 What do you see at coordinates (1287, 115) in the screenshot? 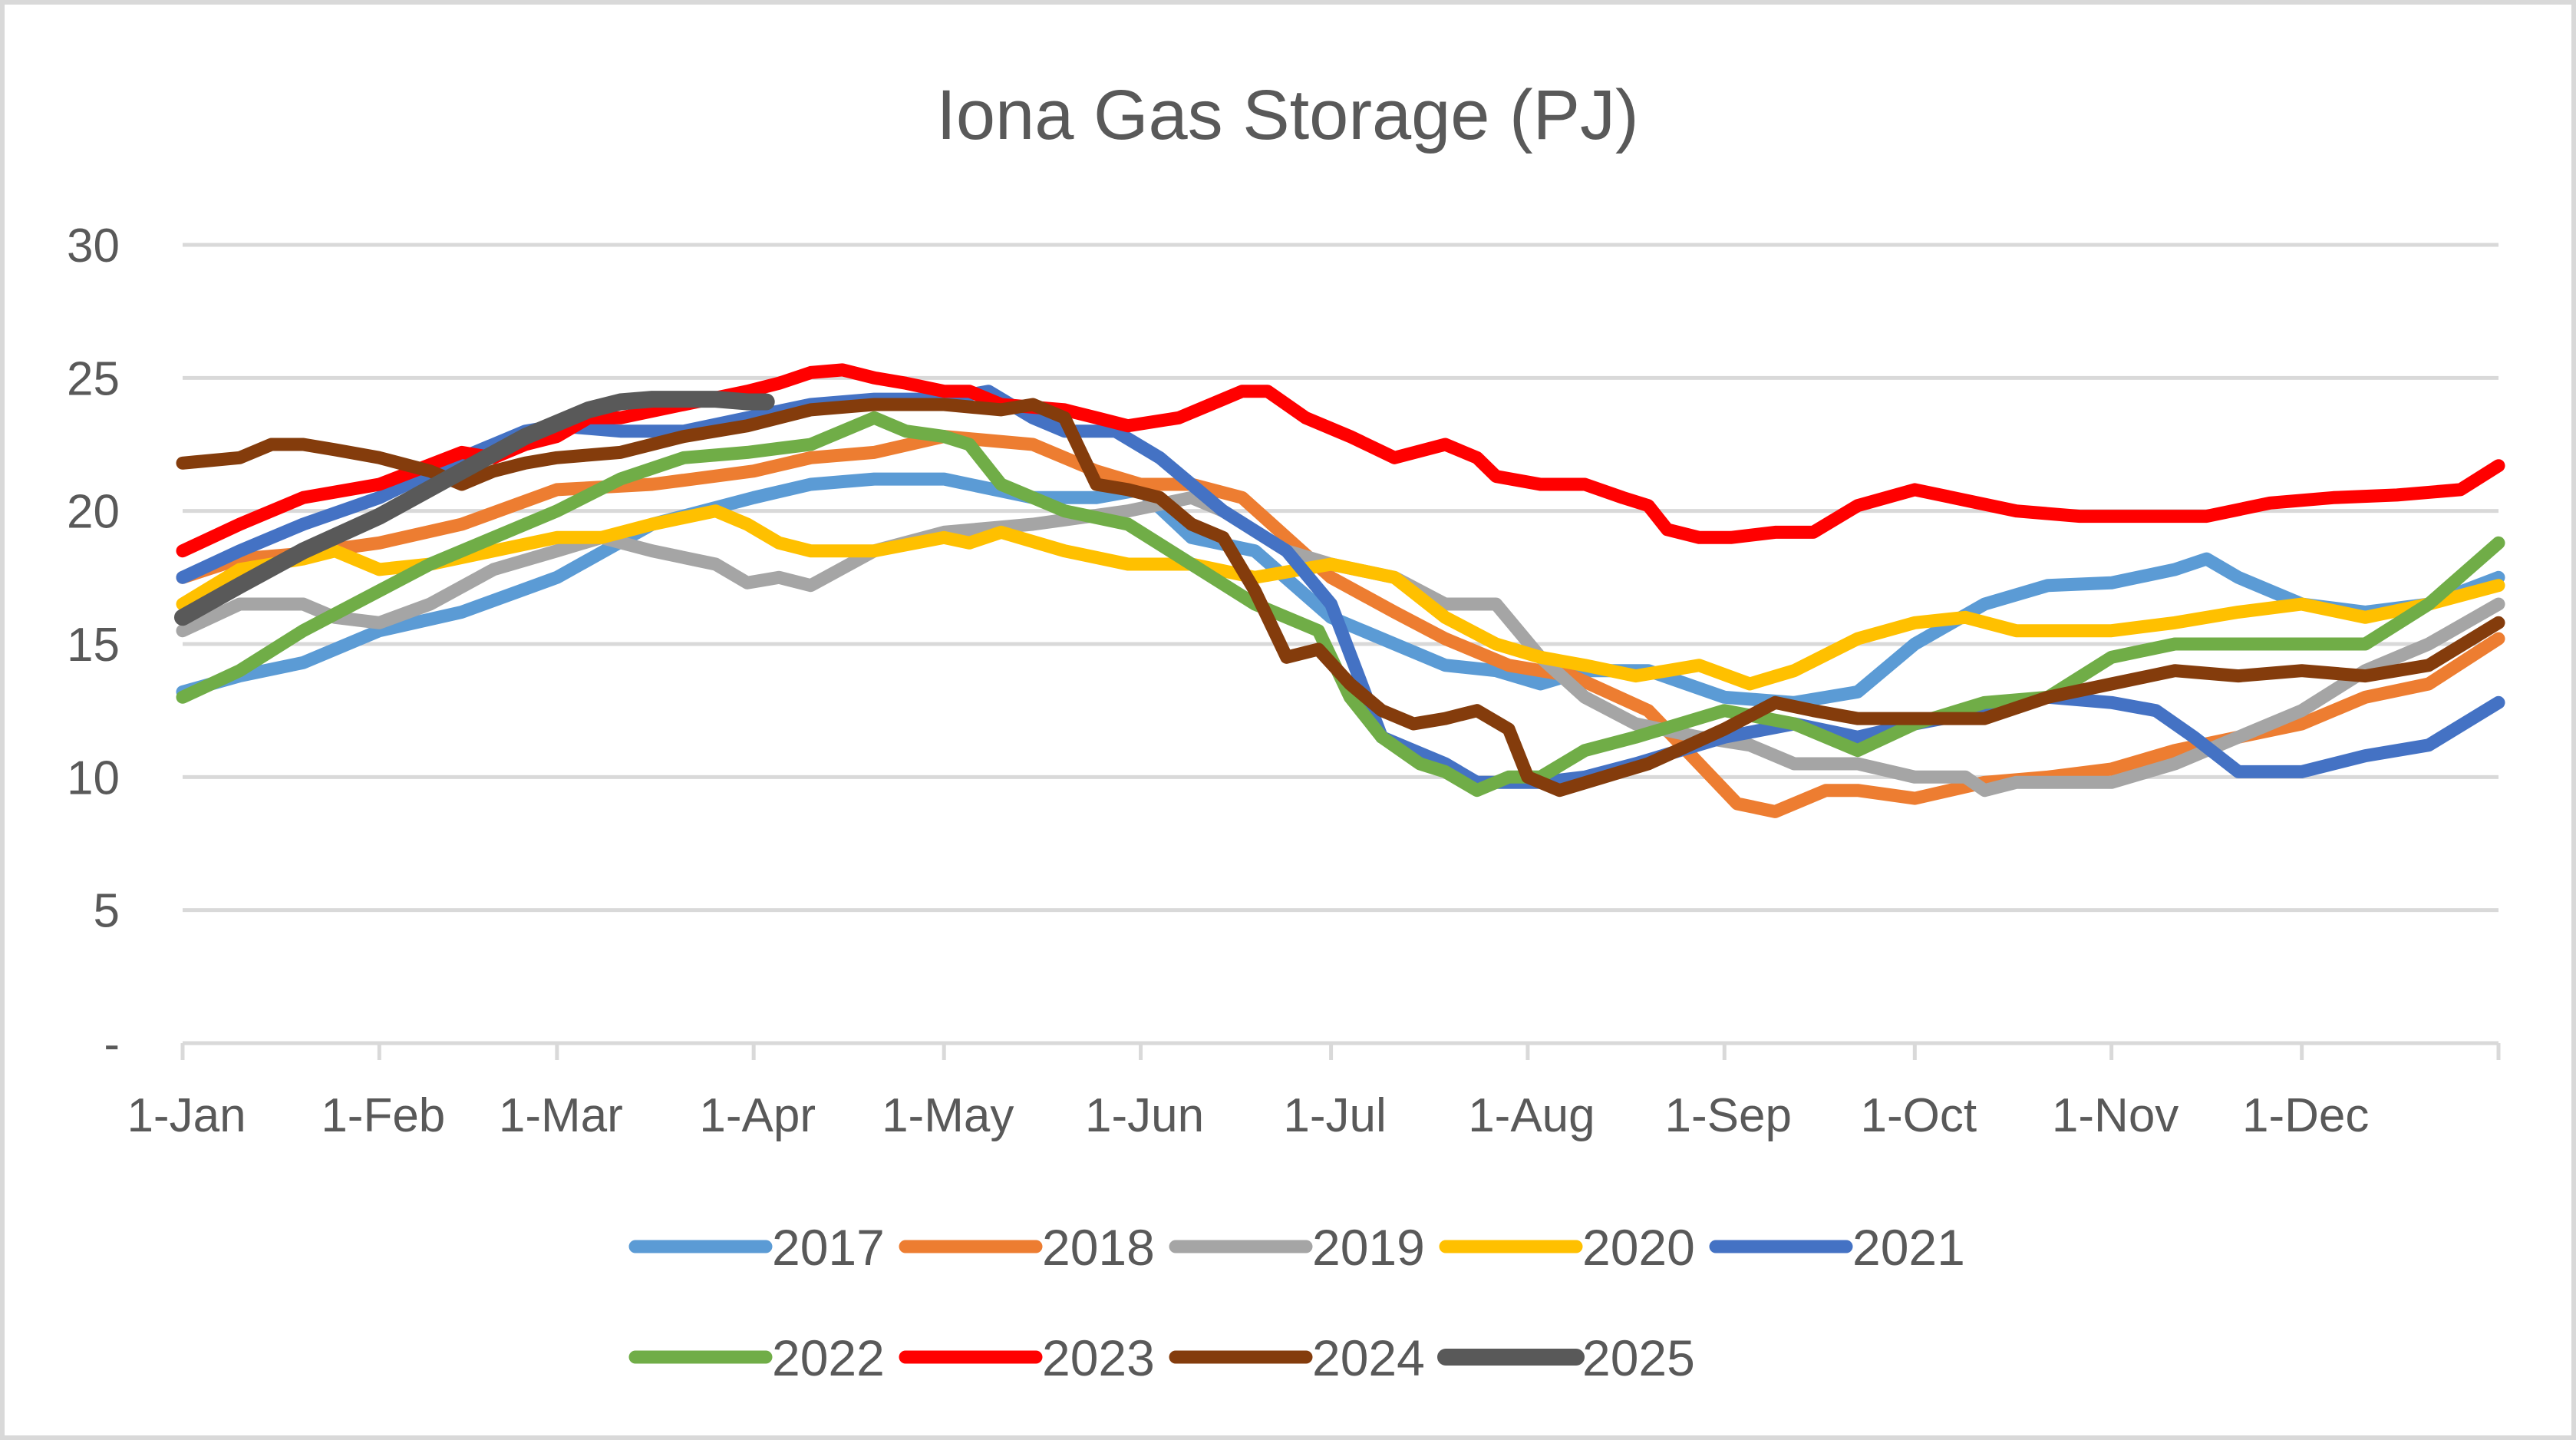
I see `chart-title: Iona Gas Storage (PJ)` at bounding box center [1287, 115].